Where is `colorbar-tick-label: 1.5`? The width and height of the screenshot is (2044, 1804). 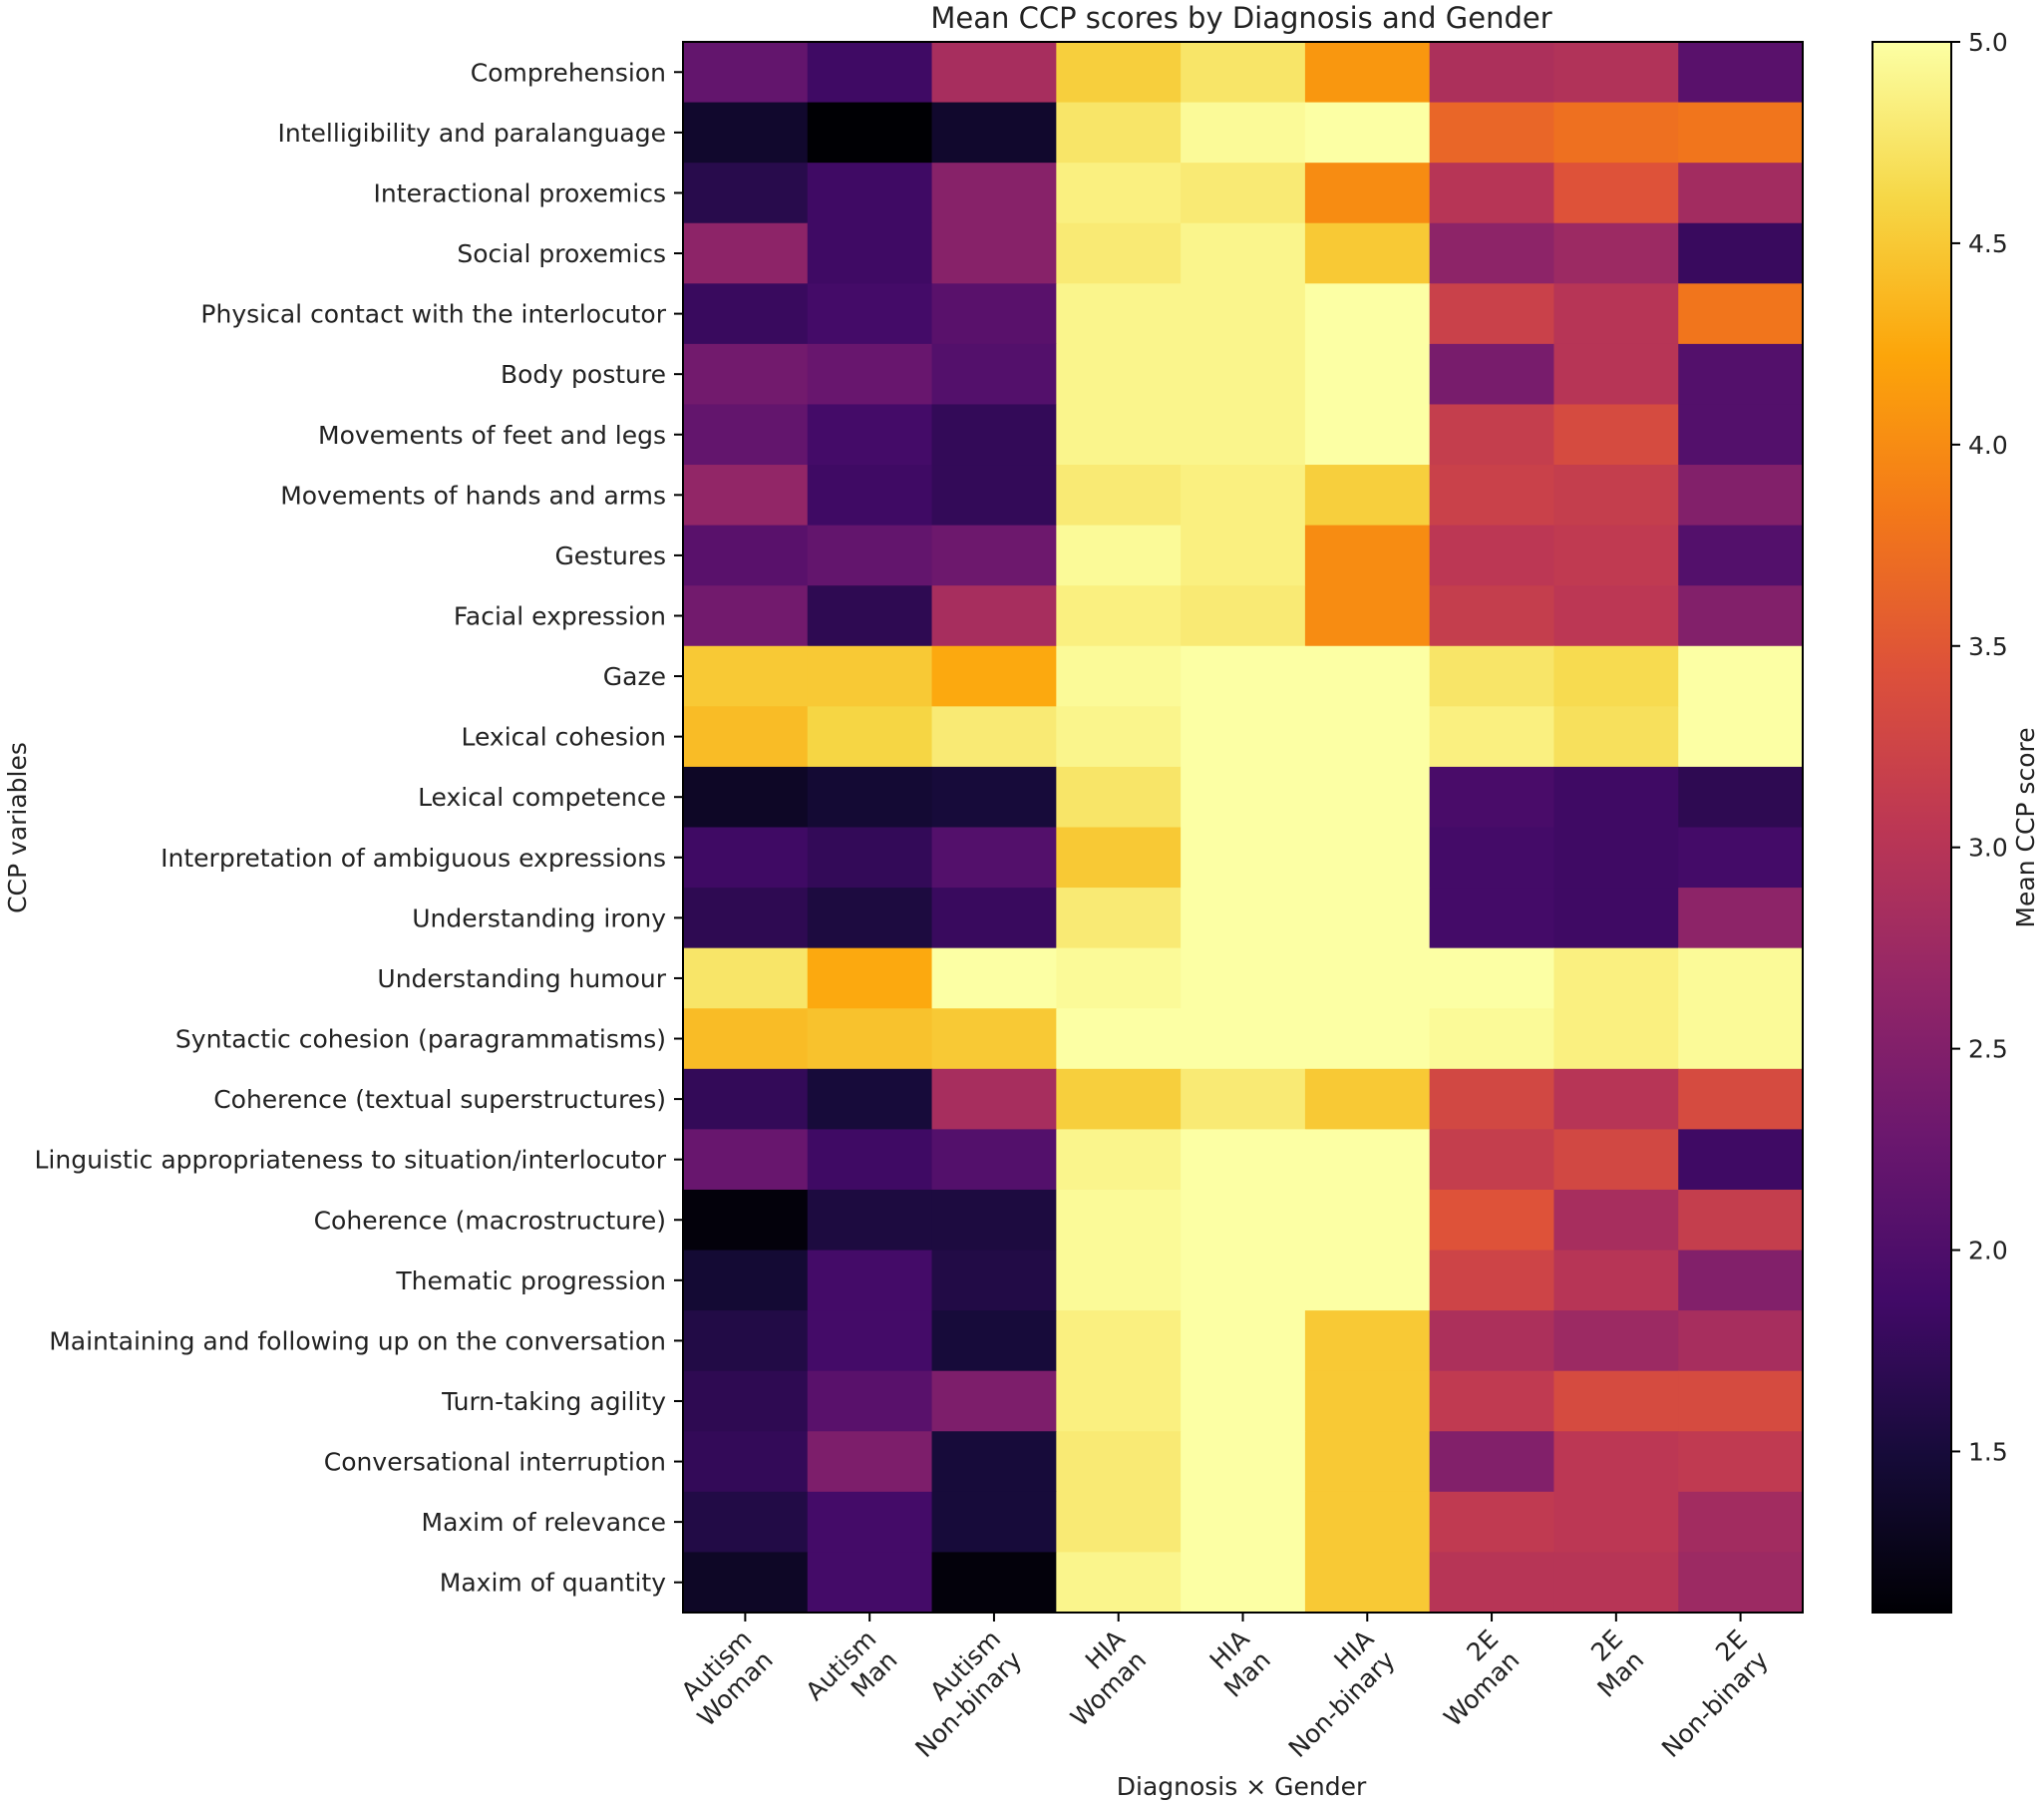 colorbar-tick-label: 1.5 is located at coordinates (1988, 1451).